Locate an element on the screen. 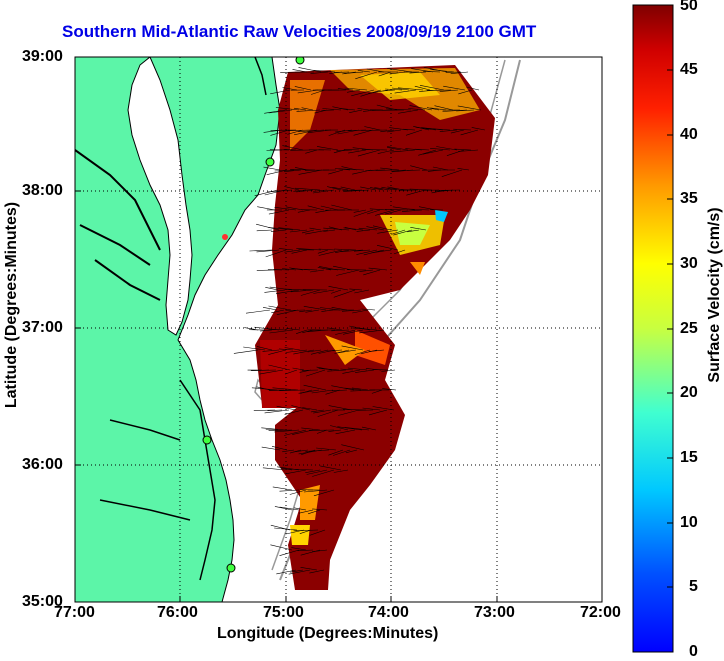  colorbar-tick-label: 0 is located at coordinates (693, 652).